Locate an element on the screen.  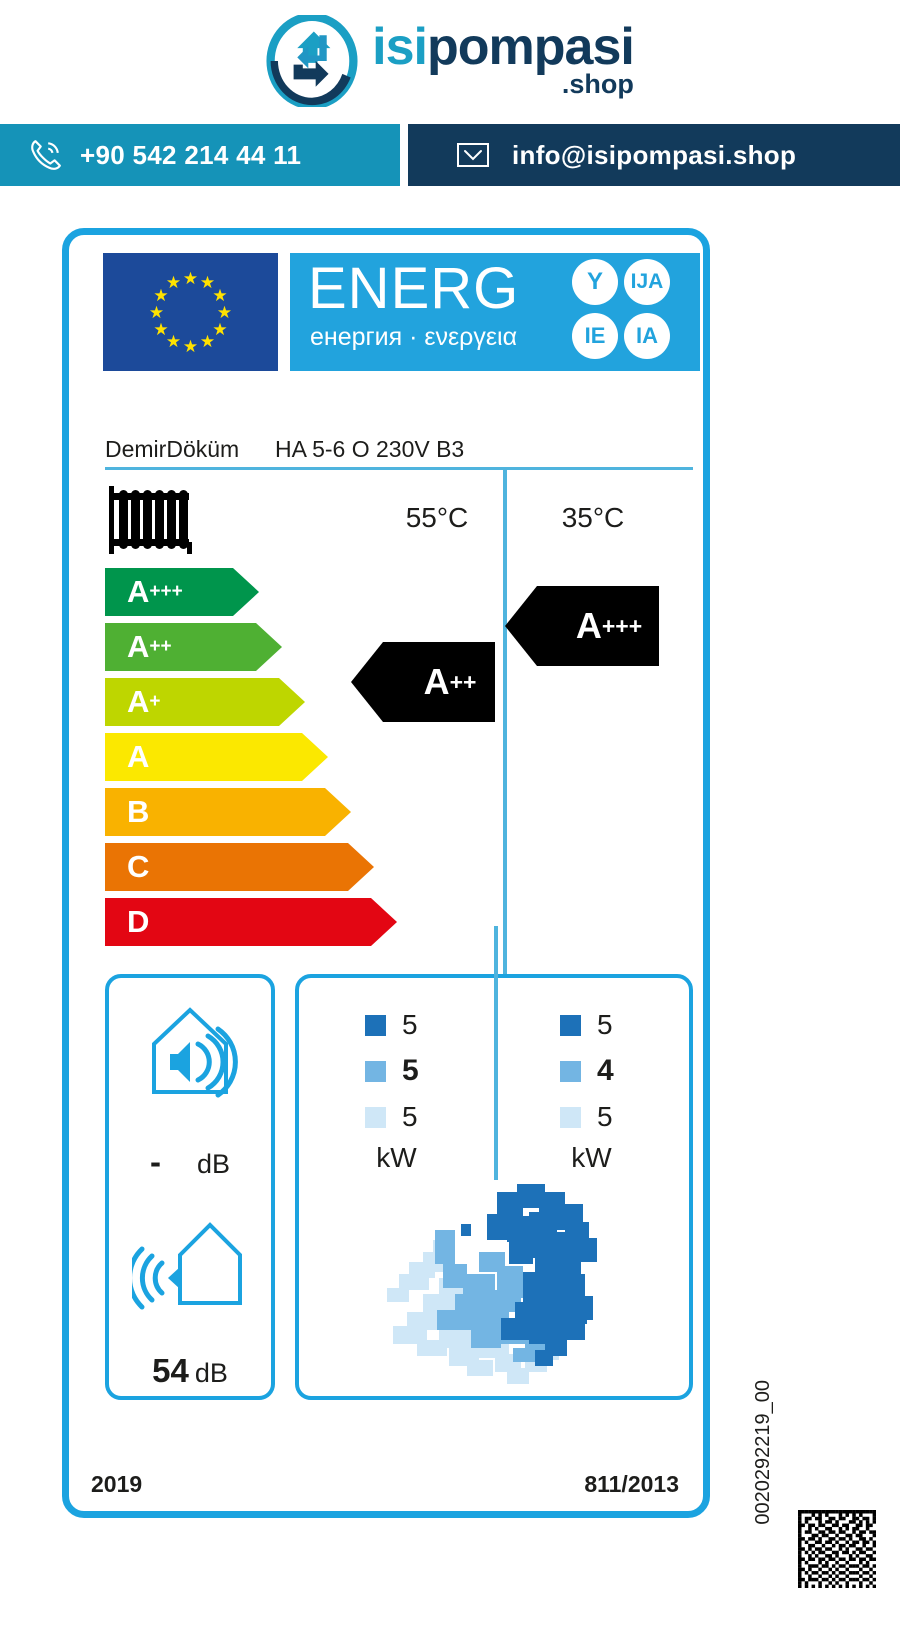
energ-strip: ENERG енергия · ενεργεια Y IJA IE IA is located at coordinates (495, 312).